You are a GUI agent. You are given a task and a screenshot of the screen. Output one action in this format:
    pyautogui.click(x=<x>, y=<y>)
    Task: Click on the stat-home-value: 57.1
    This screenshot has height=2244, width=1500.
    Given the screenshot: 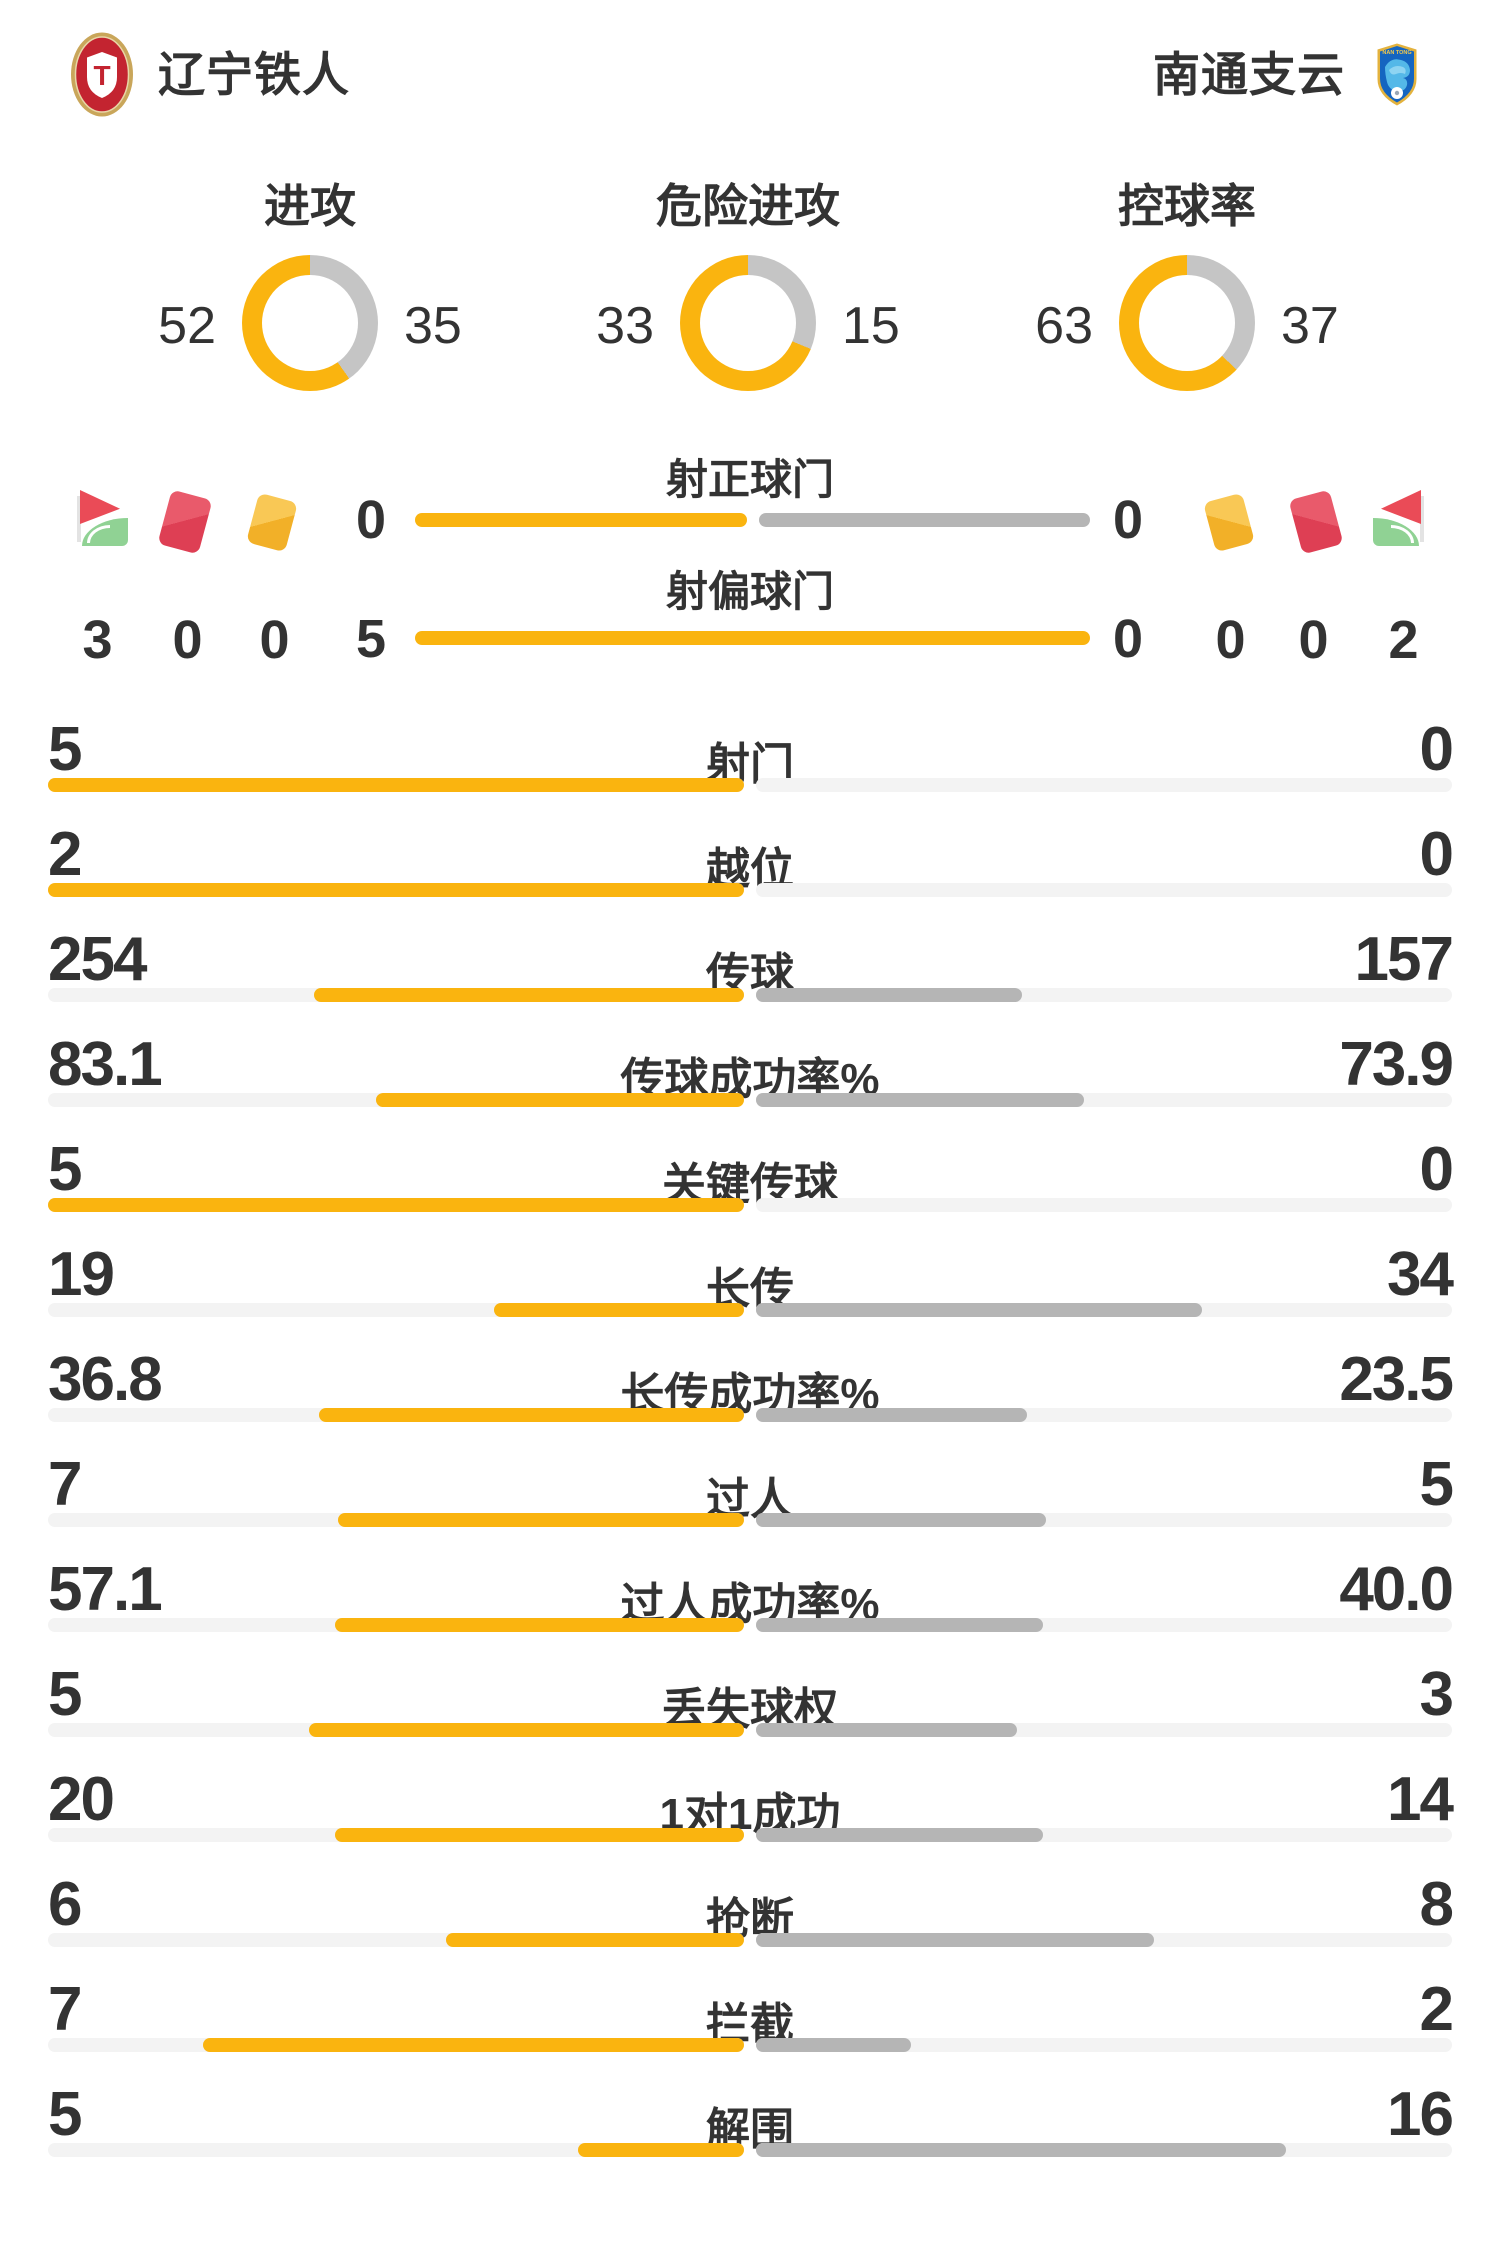 What is the action you would take?
    pyautogui.click(x=105, y=1589)
    